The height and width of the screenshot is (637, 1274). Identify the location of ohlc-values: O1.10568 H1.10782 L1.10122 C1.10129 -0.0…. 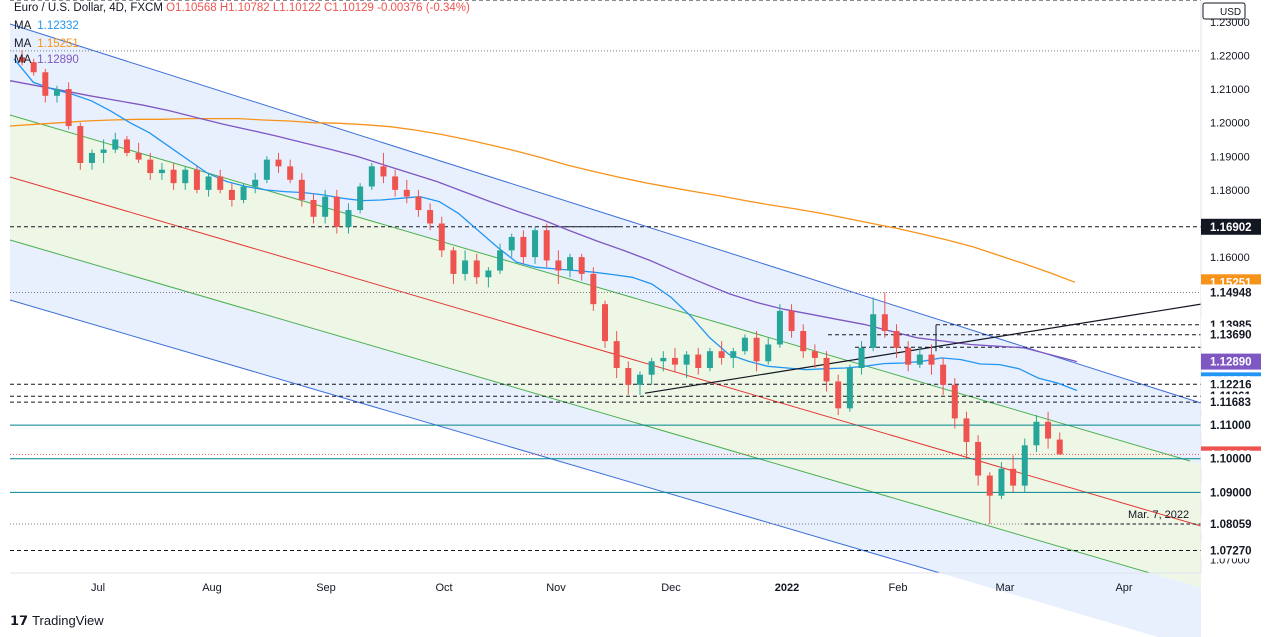
(318, 8).